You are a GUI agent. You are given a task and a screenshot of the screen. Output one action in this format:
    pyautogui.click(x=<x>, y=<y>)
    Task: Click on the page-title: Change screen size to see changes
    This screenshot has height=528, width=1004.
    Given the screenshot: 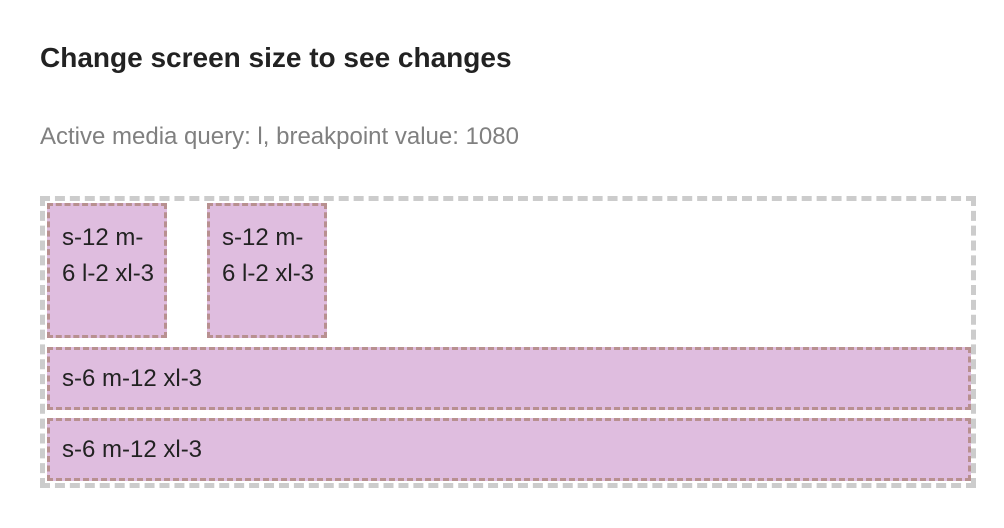 What is the action you would take?
    pyautogui.click(x=276, y=57)
    